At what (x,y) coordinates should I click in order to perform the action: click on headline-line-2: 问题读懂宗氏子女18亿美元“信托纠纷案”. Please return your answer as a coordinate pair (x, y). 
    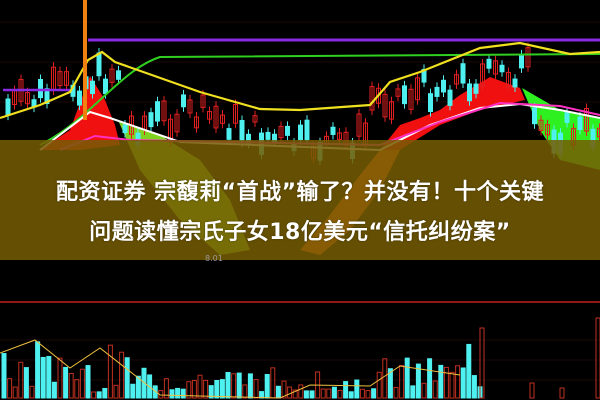
    Looking at the image, I should click on (300, 232).